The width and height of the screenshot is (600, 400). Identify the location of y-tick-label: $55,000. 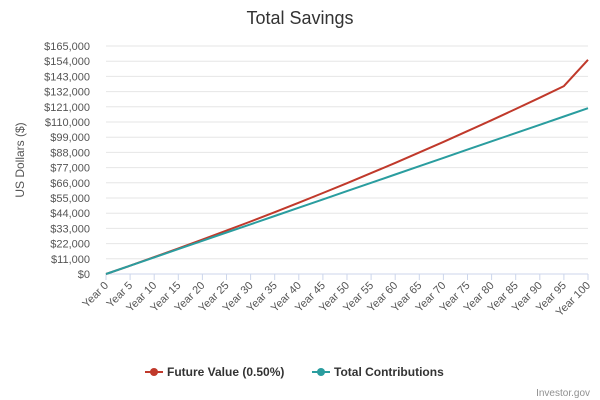
(70, 199).